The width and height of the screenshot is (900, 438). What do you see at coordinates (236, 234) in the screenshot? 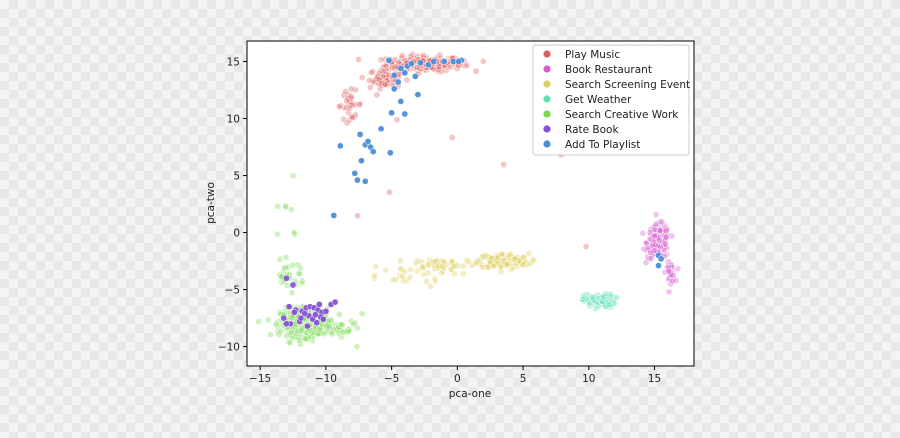
I see `y-tick-label: 0` at bounding box center [236, 234].